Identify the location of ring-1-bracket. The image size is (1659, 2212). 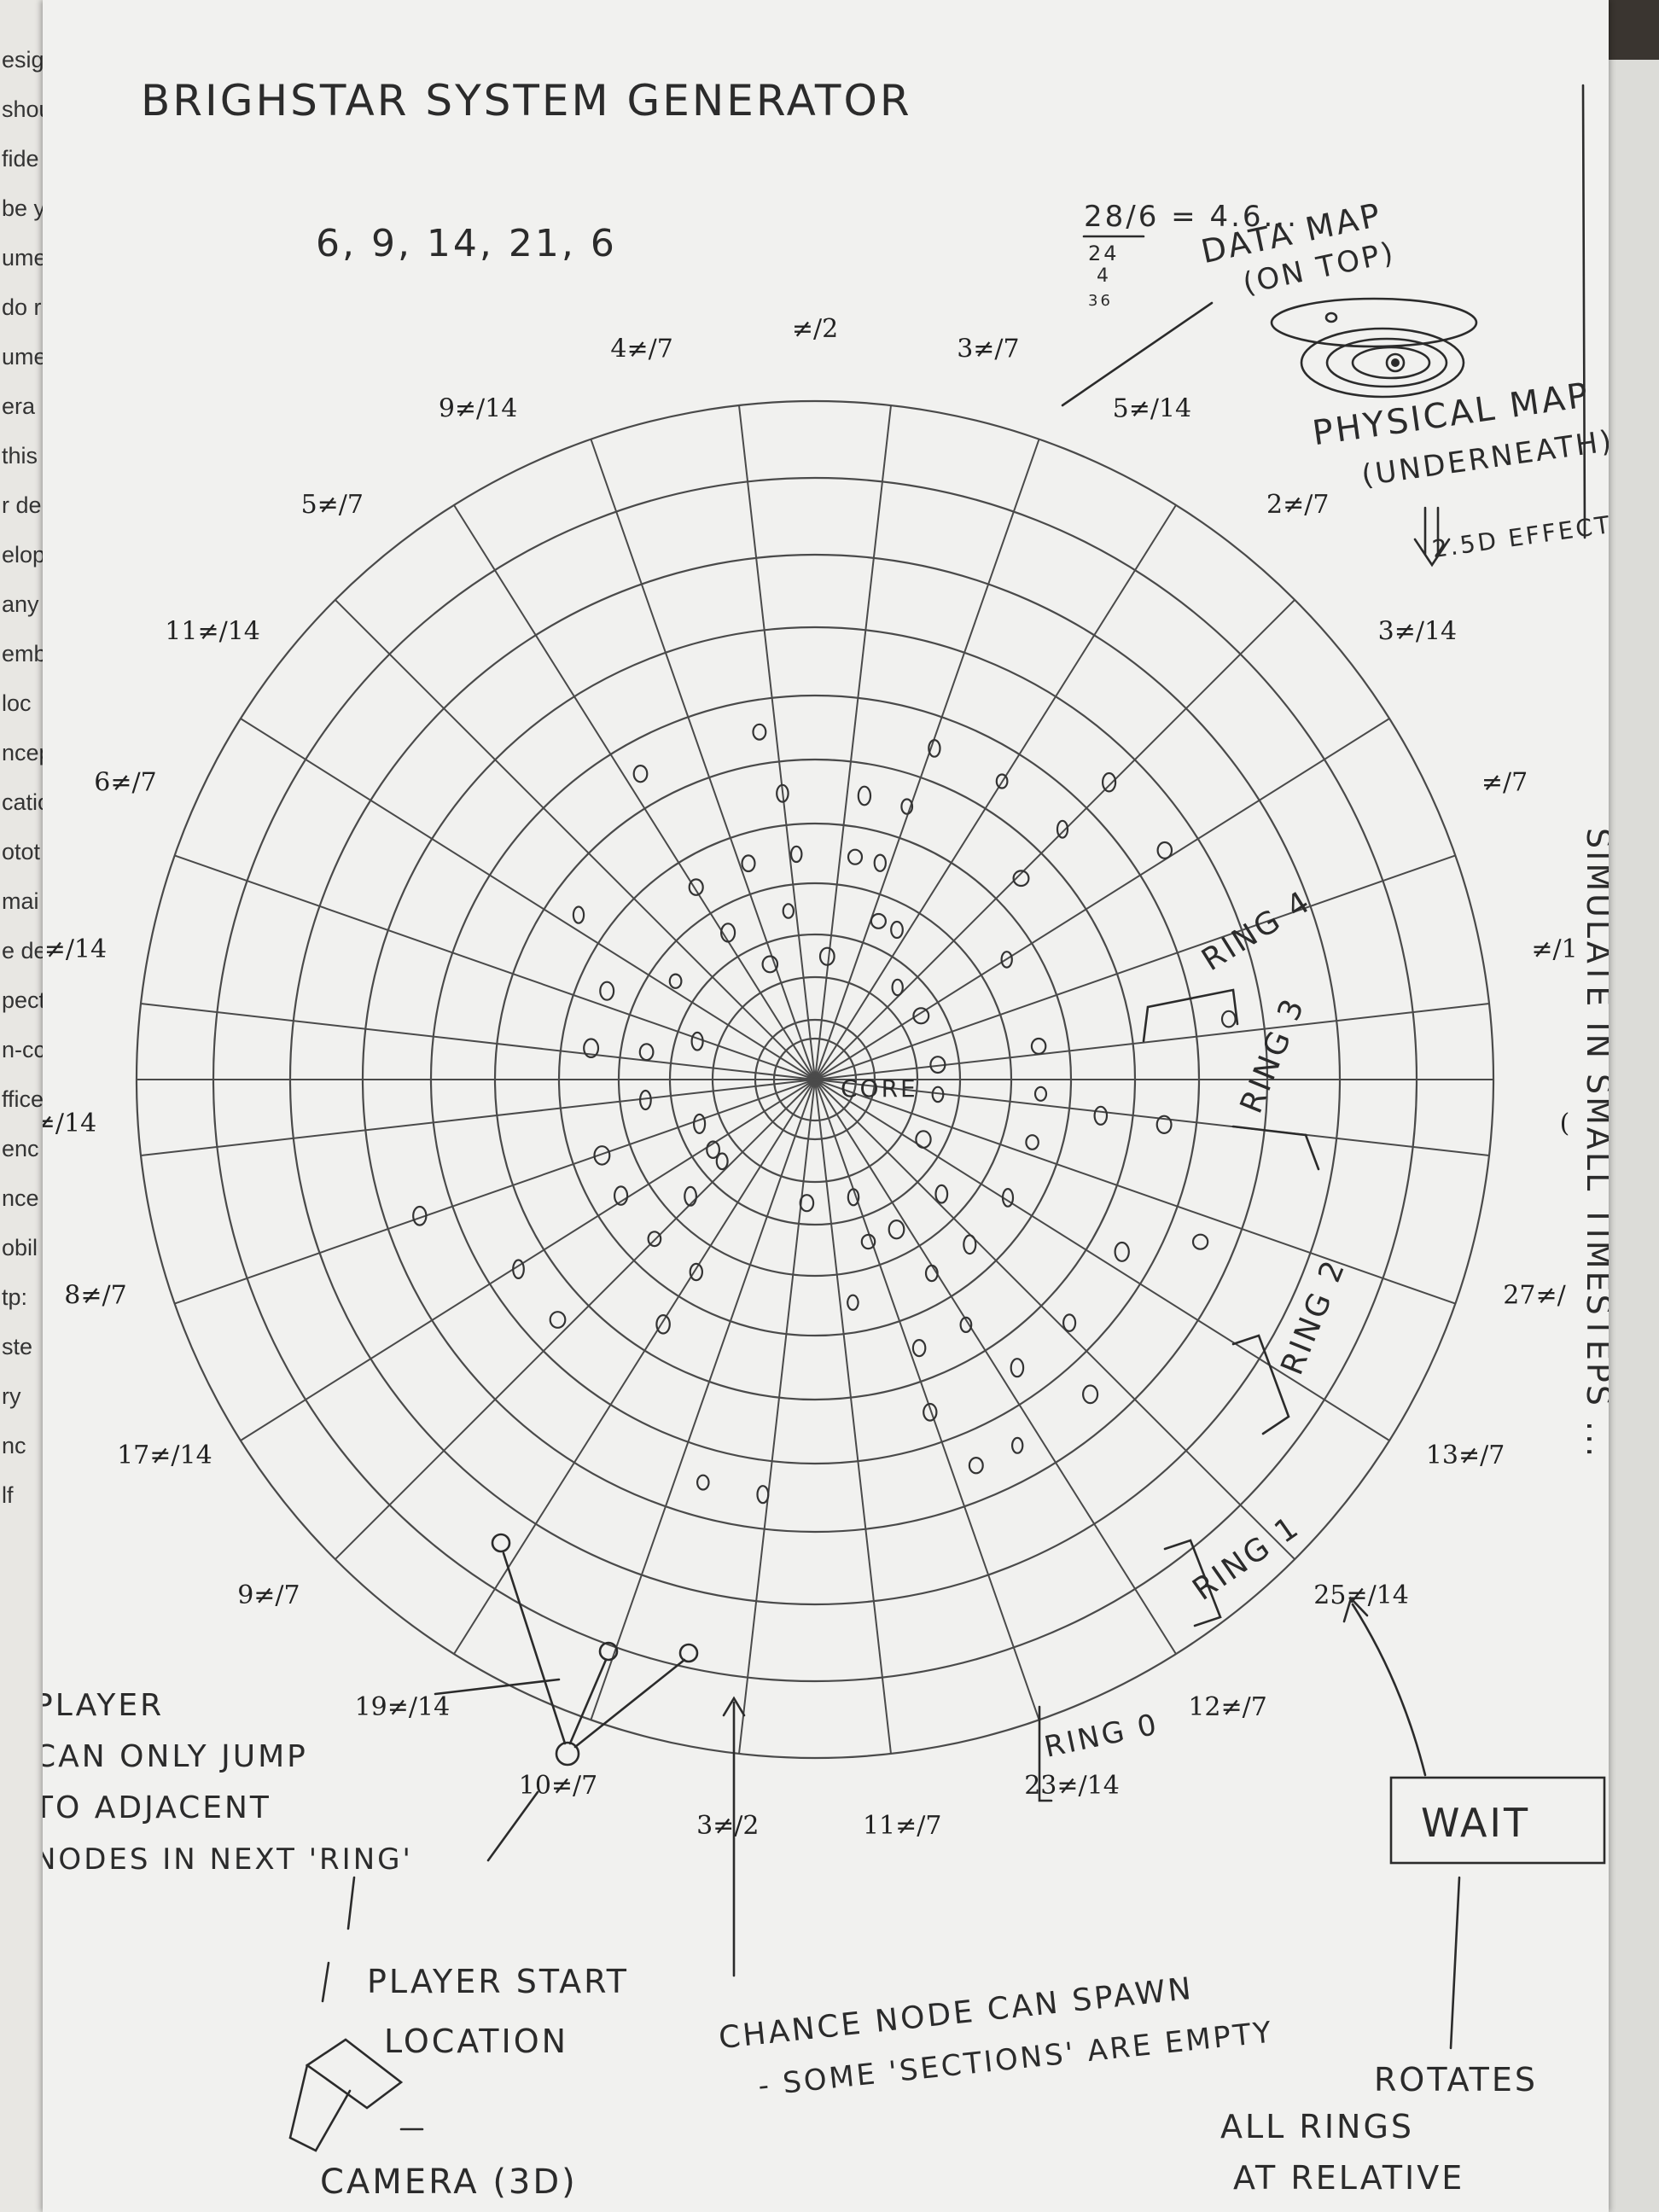
(1192, 1583).